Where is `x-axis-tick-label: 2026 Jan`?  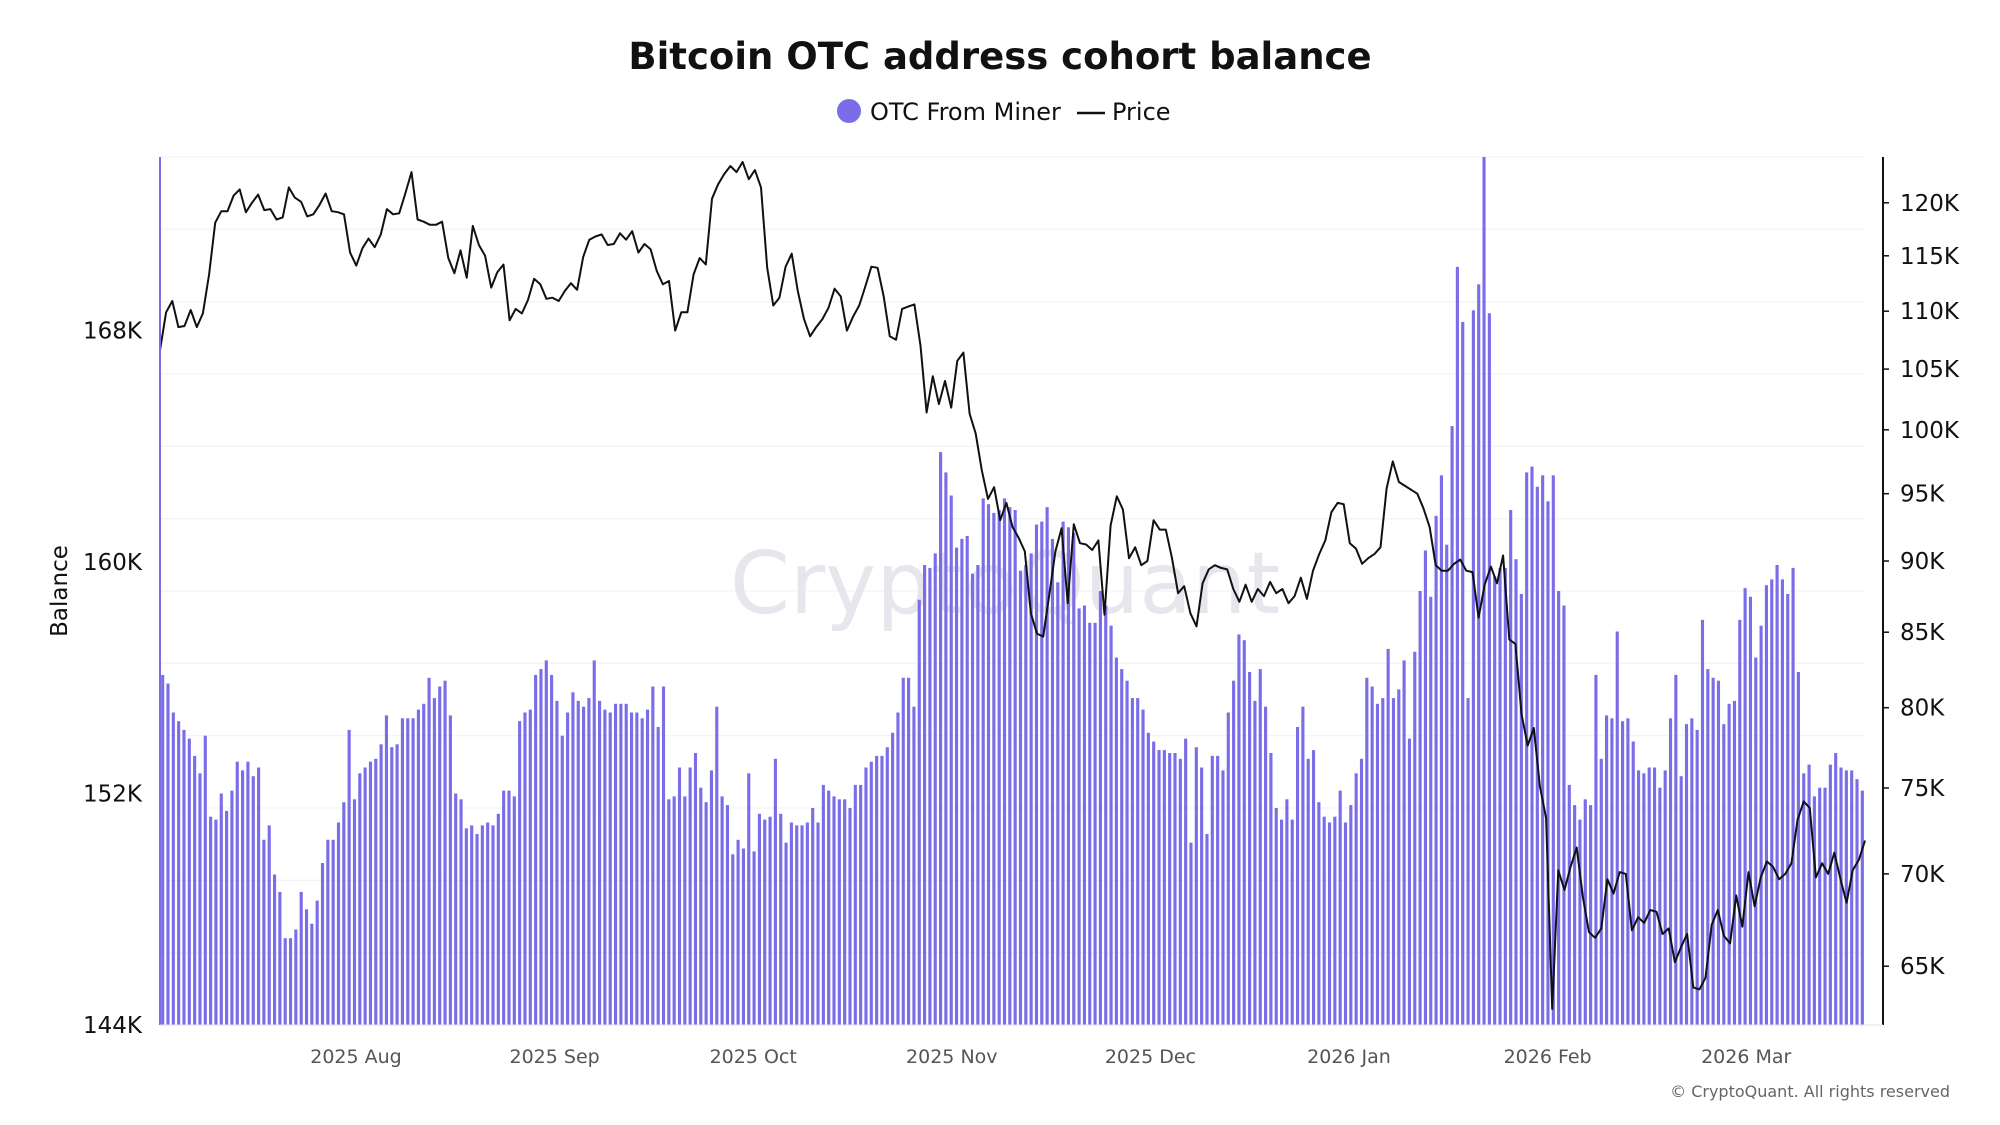
x-axis-tick-label: 2026 Jan is located at coordinates (1349, 1057).